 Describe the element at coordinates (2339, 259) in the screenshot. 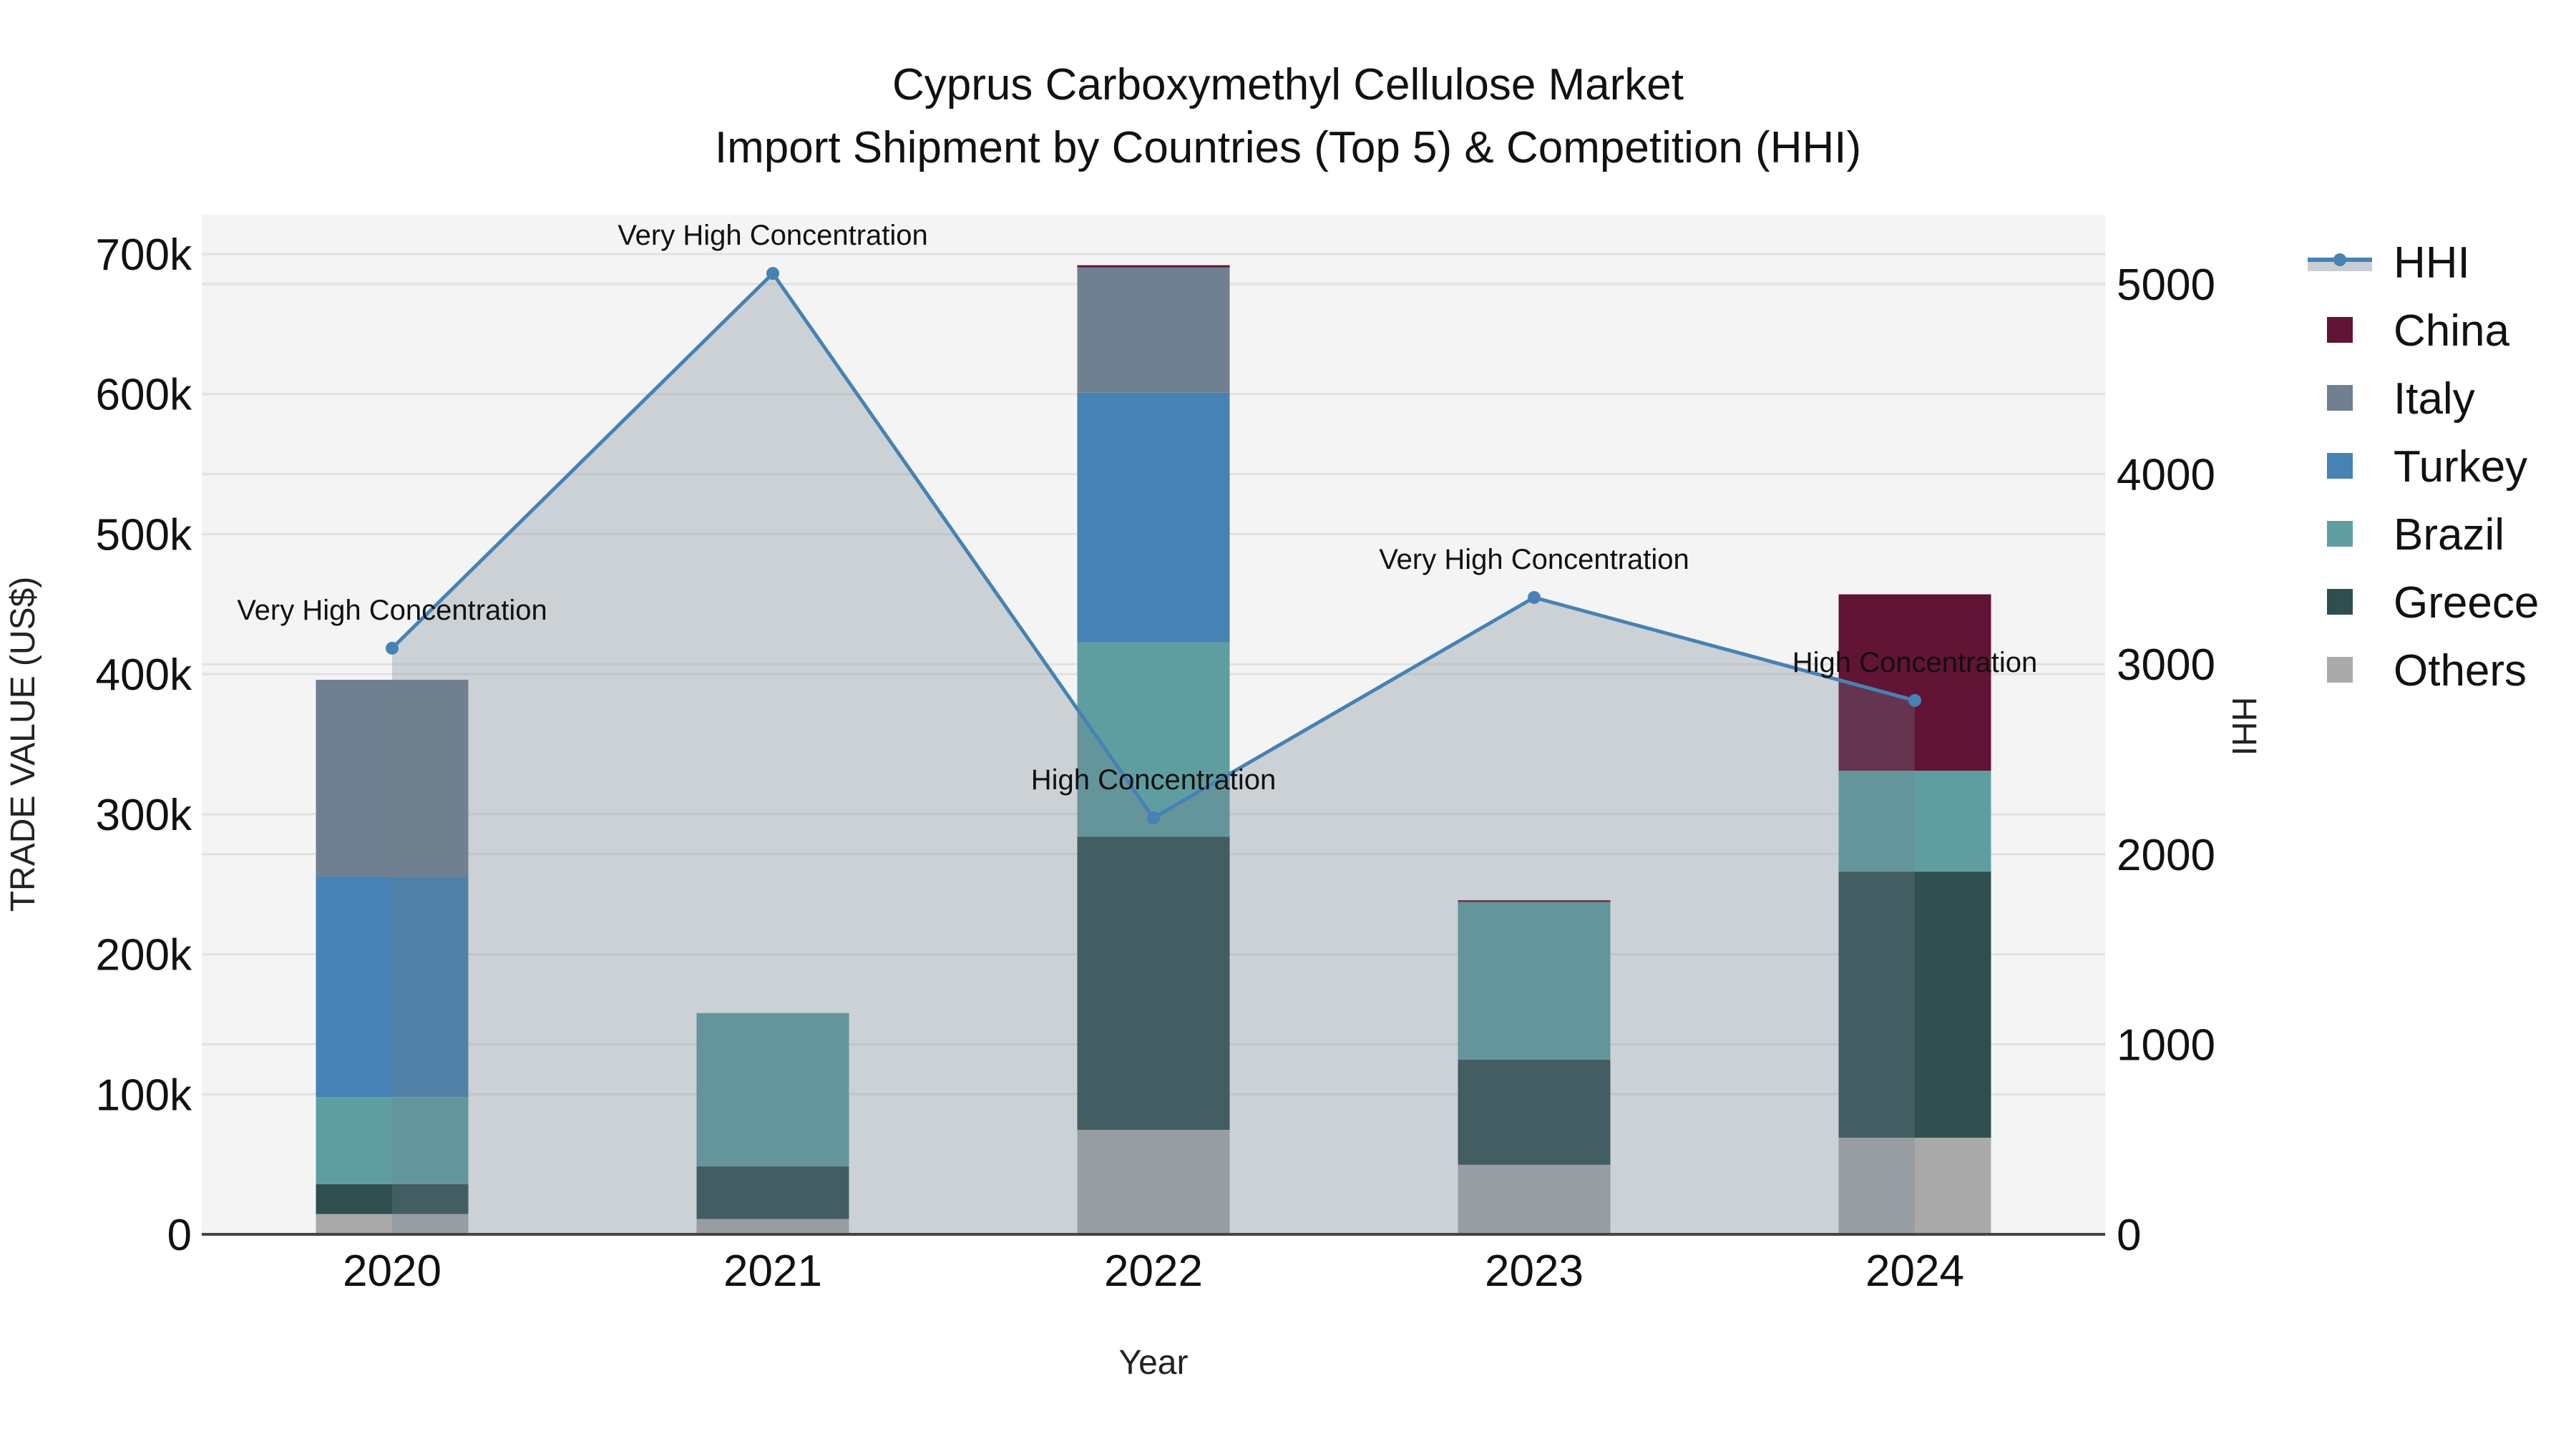

I see `legend-hhi-marker-icon` at that location.